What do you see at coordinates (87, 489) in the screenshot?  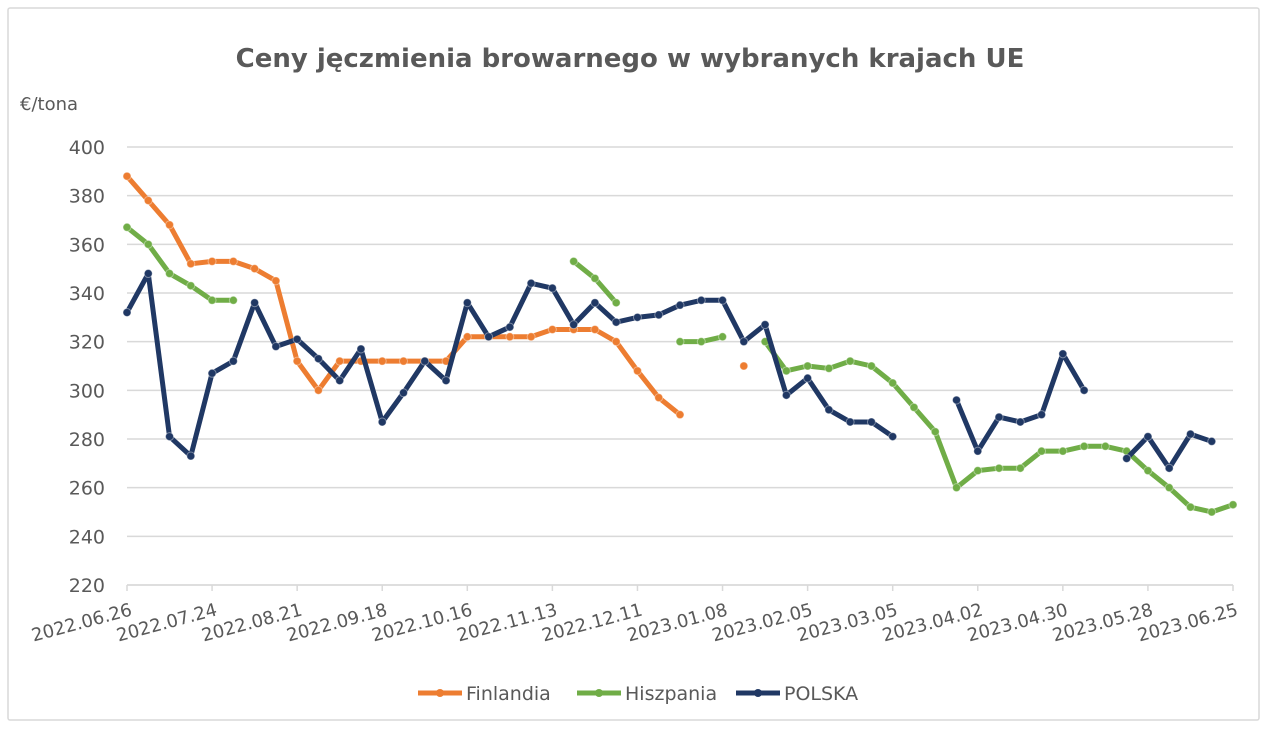 I see `y-tick-label: 260` at bounding box center [87, 489].